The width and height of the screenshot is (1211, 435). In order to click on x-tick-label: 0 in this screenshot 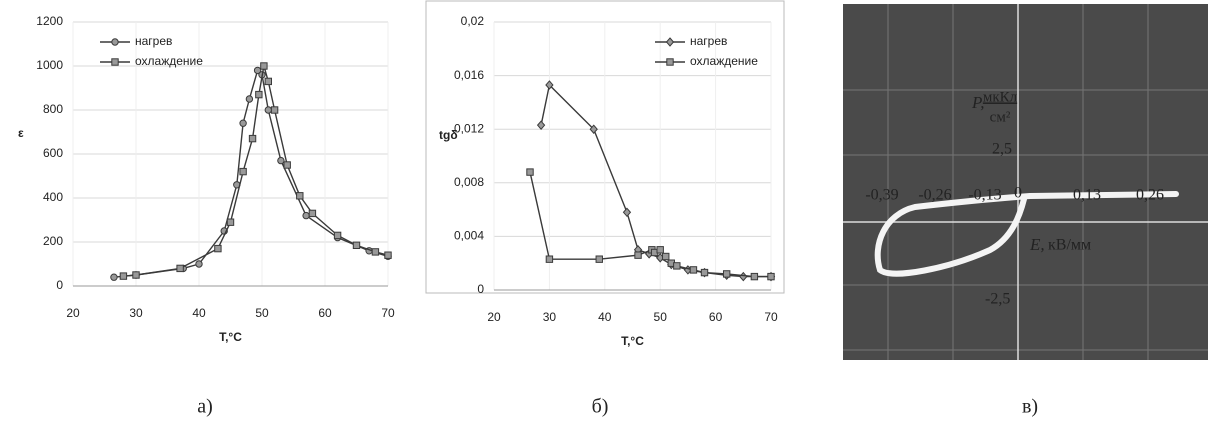, I will do `click(1018, 193)`.